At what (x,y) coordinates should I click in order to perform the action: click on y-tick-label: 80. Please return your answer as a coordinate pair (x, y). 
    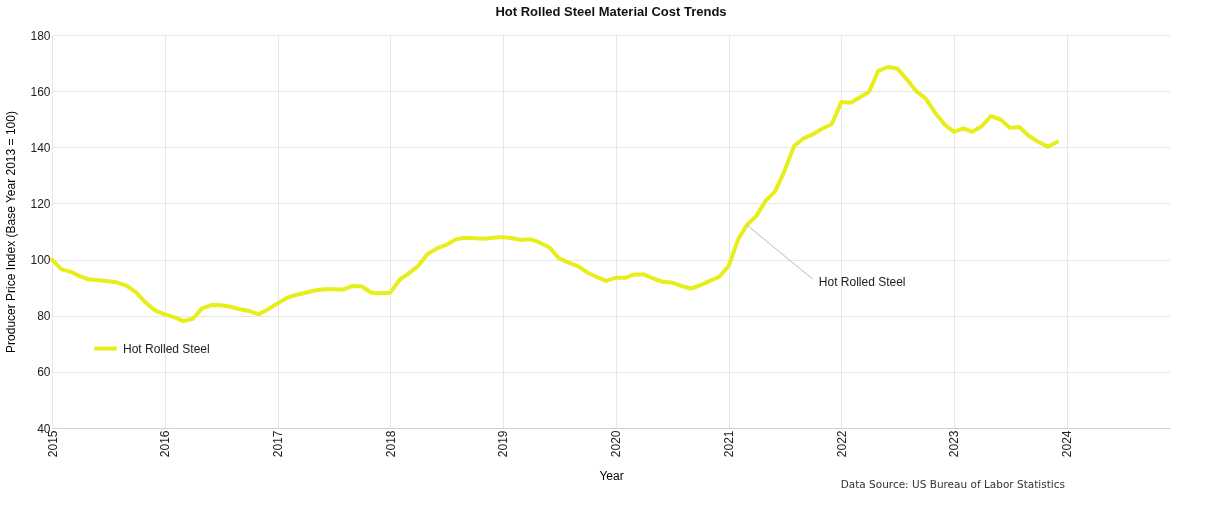
    Looking at the image, I should click on (44, 316).